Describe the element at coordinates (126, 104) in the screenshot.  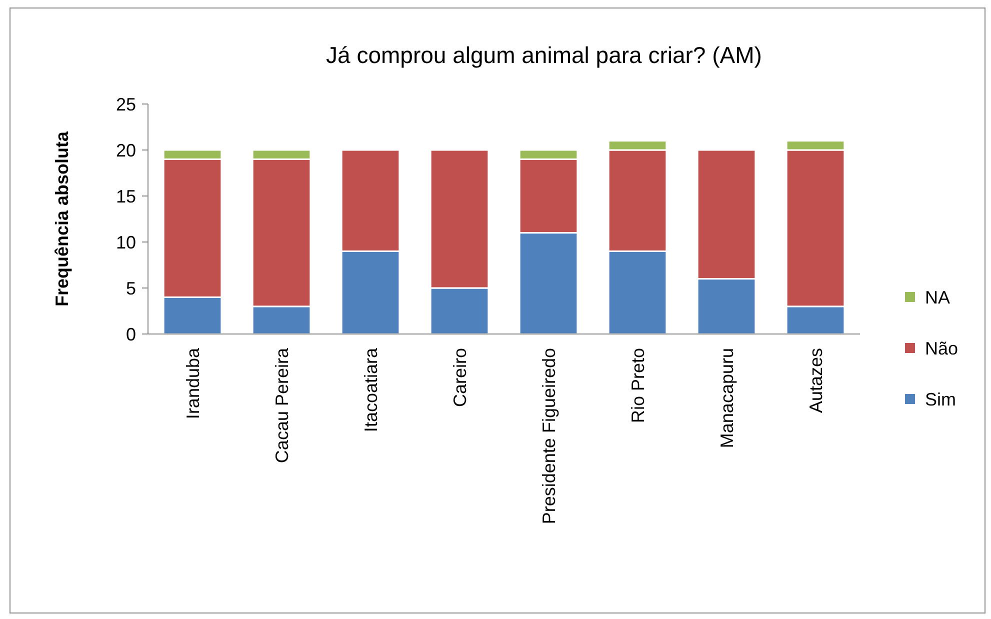
I see `y-tick-label: 25` at that location.